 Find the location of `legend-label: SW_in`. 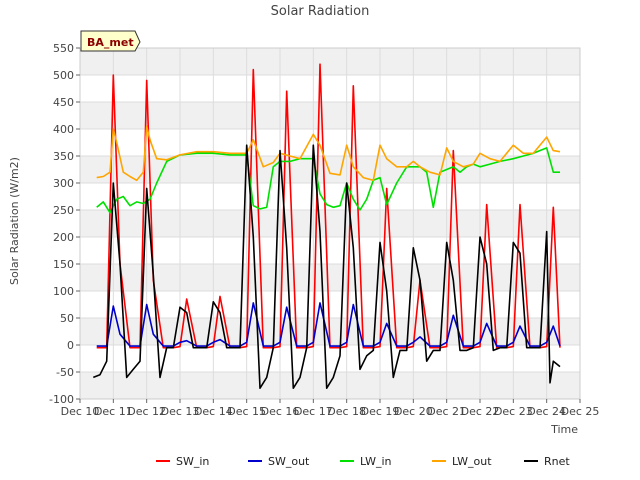

legend-label: SW_in is located at coordinates (192, 461).